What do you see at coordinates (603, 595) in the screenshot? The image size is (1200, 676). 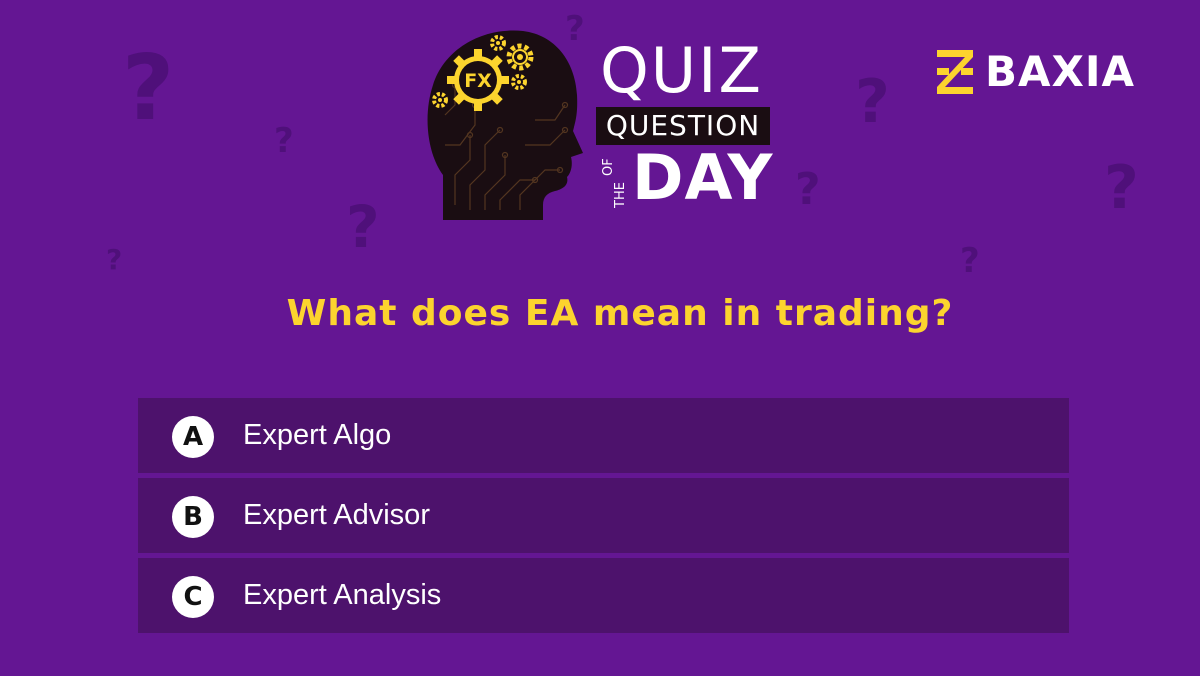 I see `answer-option-c: C Expert Analysis` at bounding box center [603, 595].